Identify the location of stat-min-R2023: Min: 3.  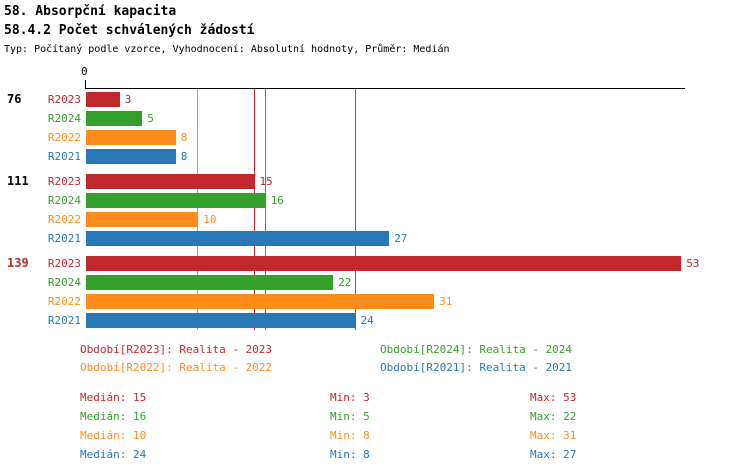
(350, 397).